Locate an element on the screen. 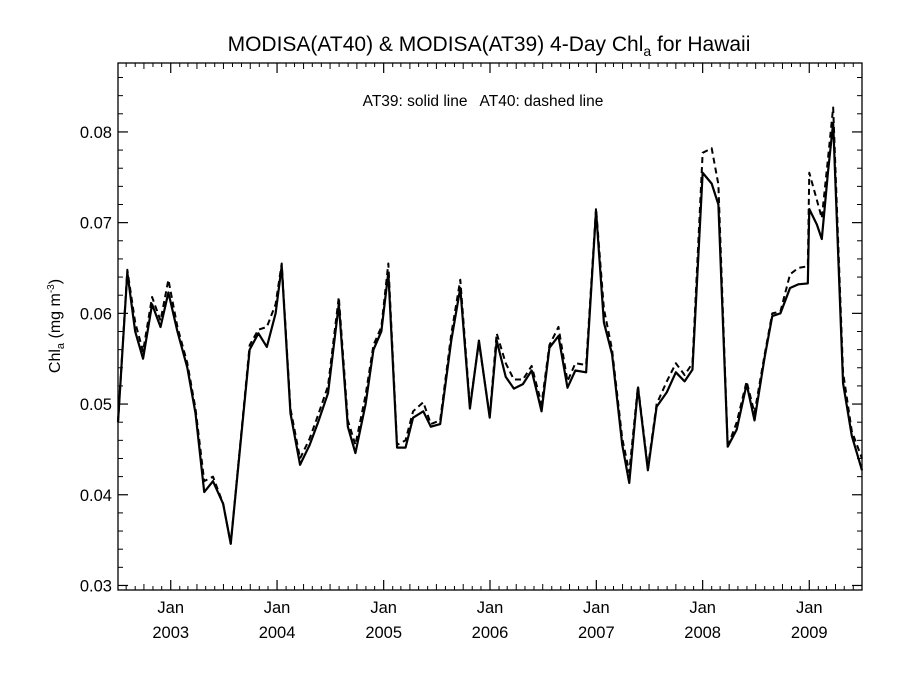  y-axis-label-units: (mg m is located at coordinates (55, 318).